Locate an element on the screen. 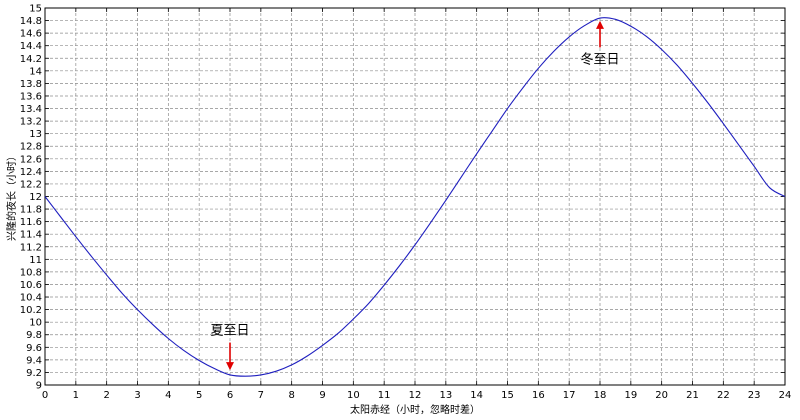 The image size is (800, 420). x-tick-label: 1 is located at coordinates (76, 395).